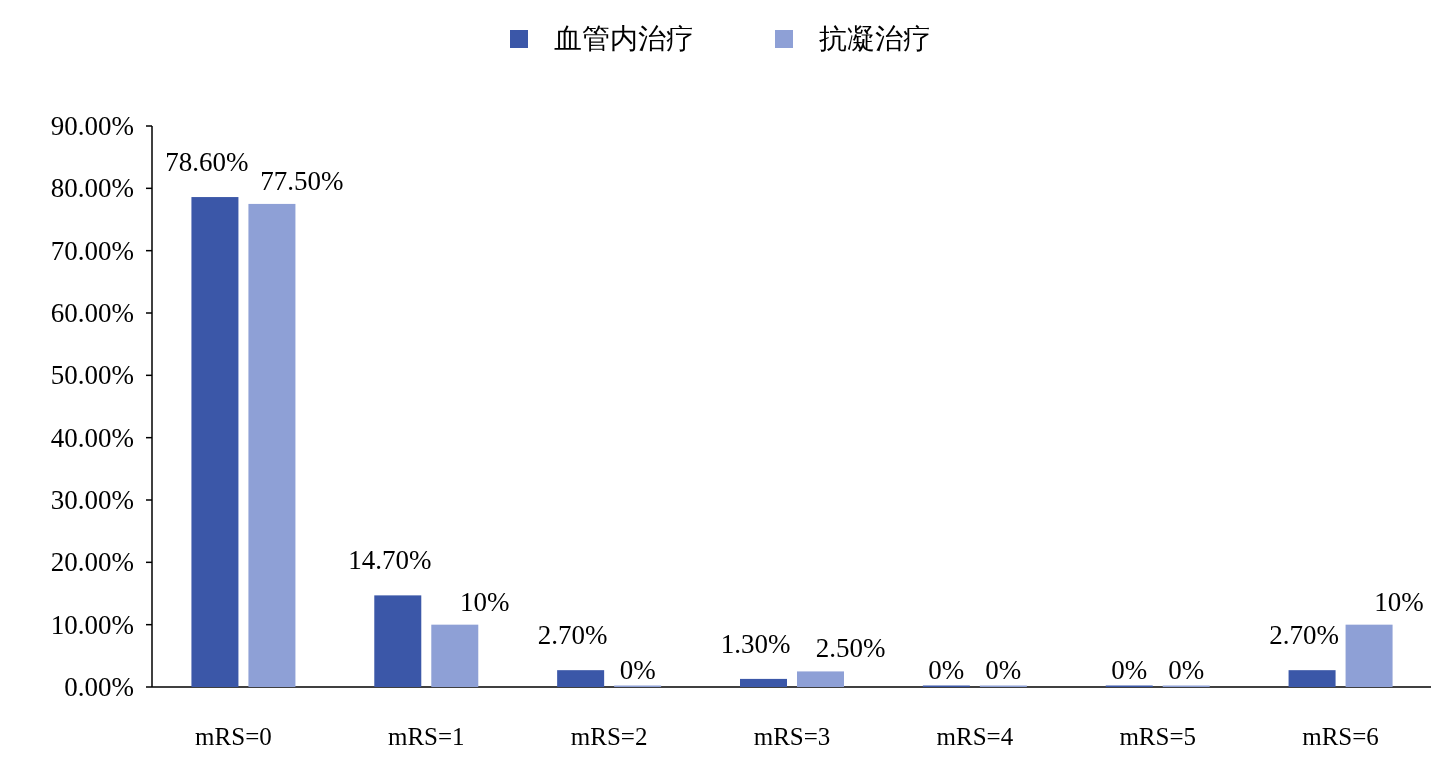 The width and height of the screenshot is (1431, 759). I want to click on y-tick-label: 50.00%, so click(92, 375).